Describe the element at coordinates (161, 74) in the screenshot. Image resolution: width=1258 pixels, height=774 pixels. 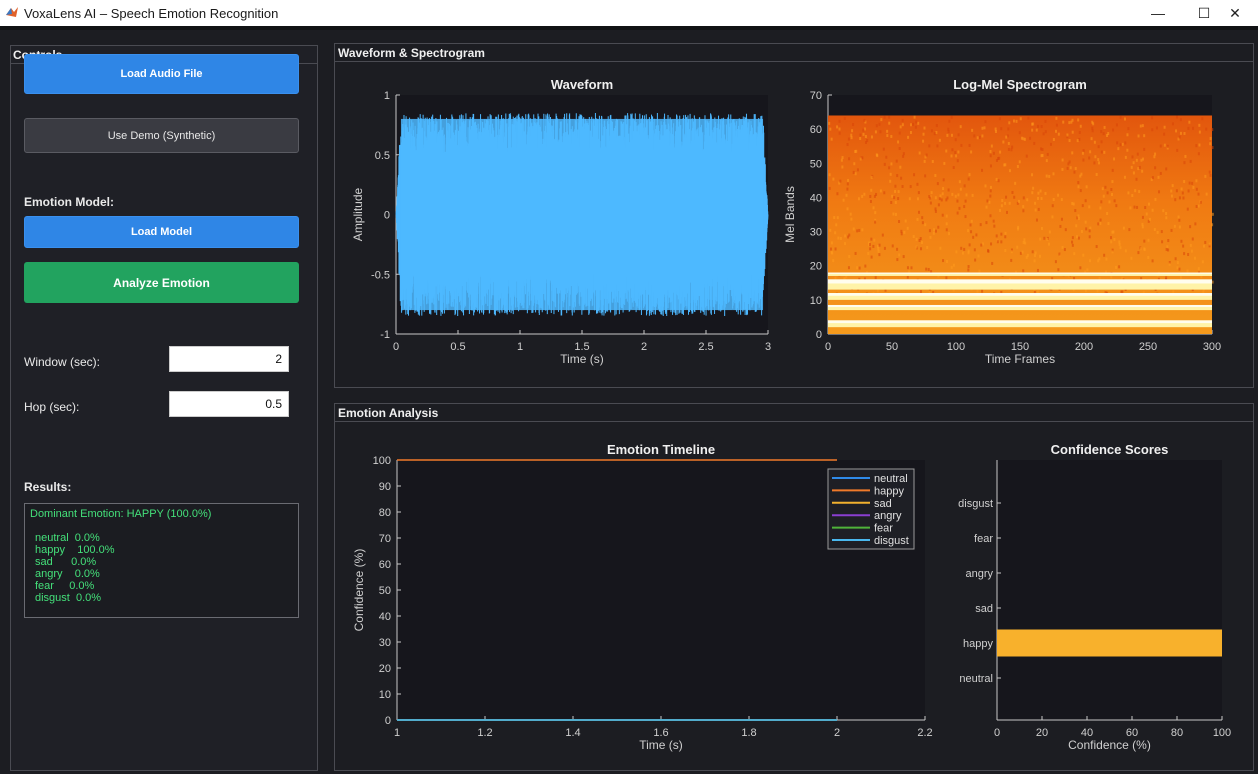
I see `load-audio-button: Load Audio File` at that location.